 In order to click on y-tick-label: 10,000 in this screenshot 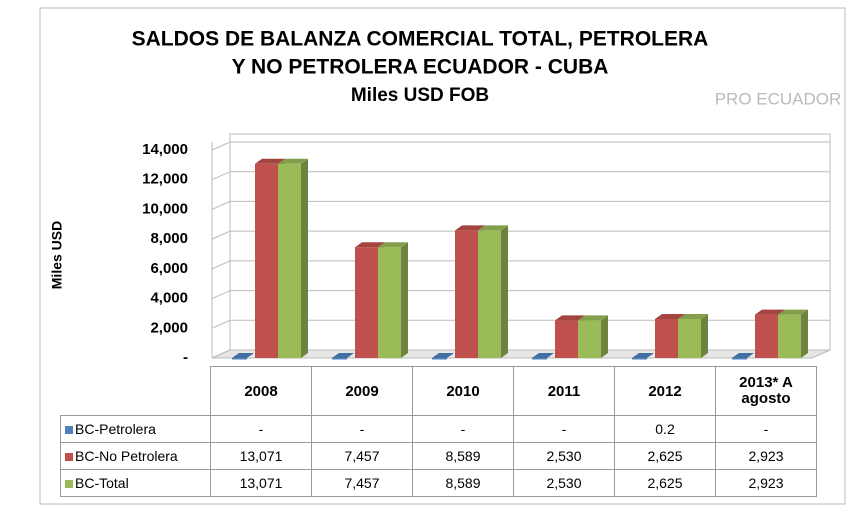, I will do `click(165, 208)`.